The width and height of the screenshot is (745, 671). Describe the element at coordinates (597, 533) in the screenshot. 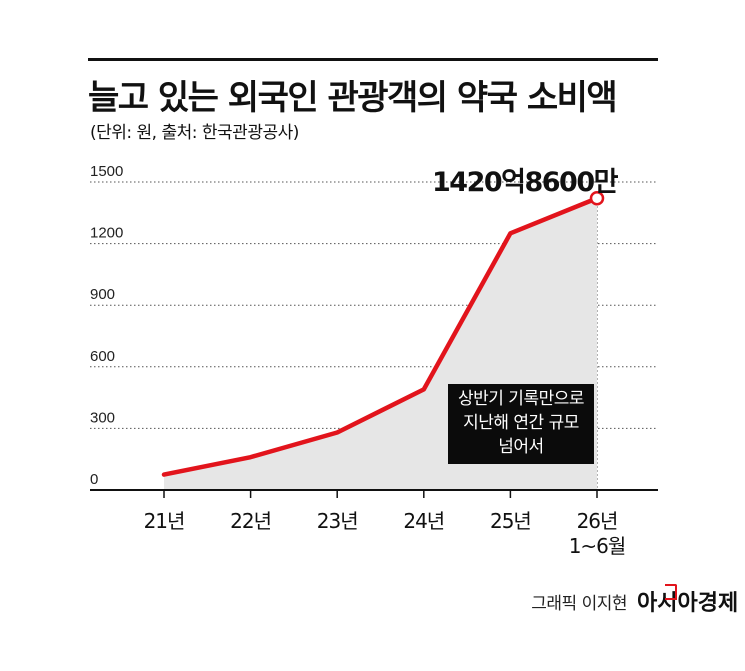

I see `x-tick-label: 26년 1~6월` at that location.